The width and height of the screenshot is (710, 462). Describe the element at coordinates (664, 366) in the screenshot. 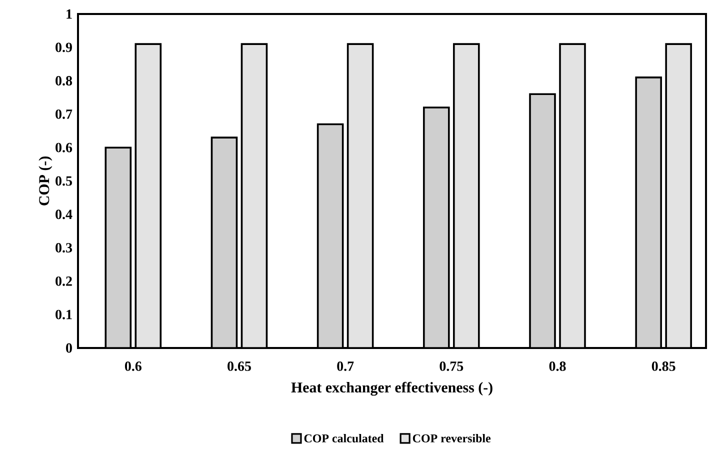

I see `x-tick-label: 0.85` at that location.